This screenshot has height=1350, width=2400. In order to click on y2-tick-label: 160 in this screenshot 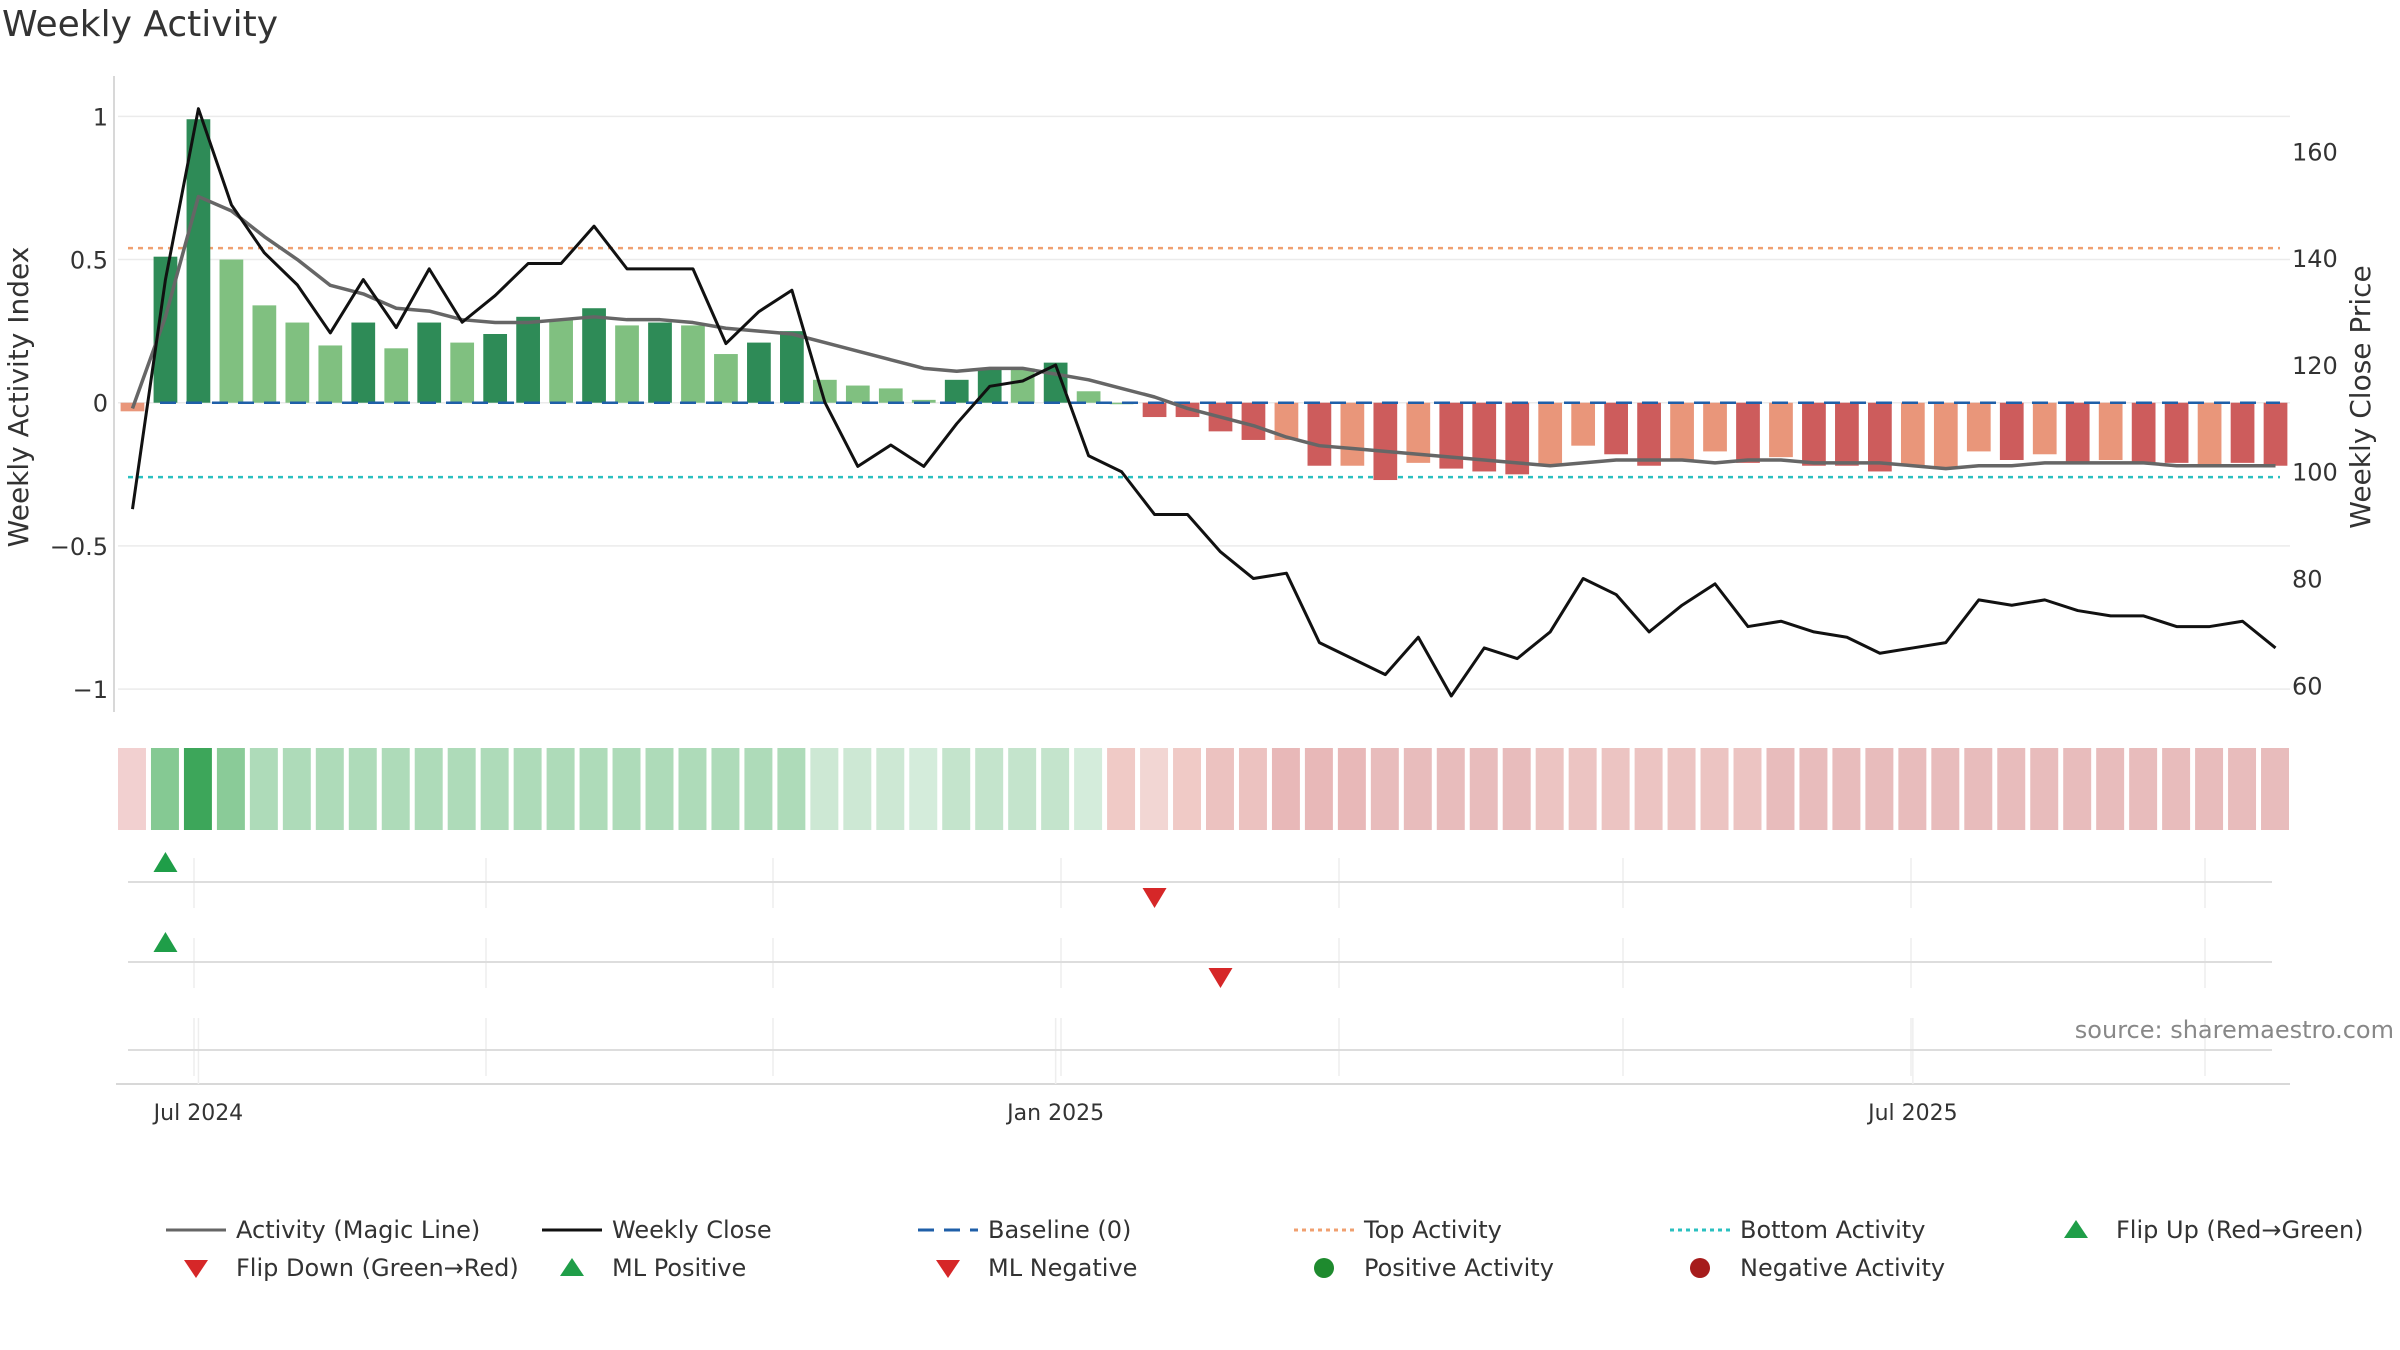, I will do `click(2315, 152)`.